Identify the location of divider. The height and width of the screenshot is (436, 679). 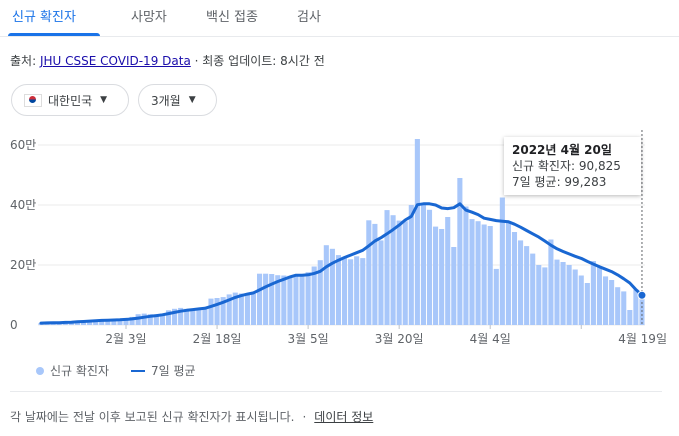
(336, 391).